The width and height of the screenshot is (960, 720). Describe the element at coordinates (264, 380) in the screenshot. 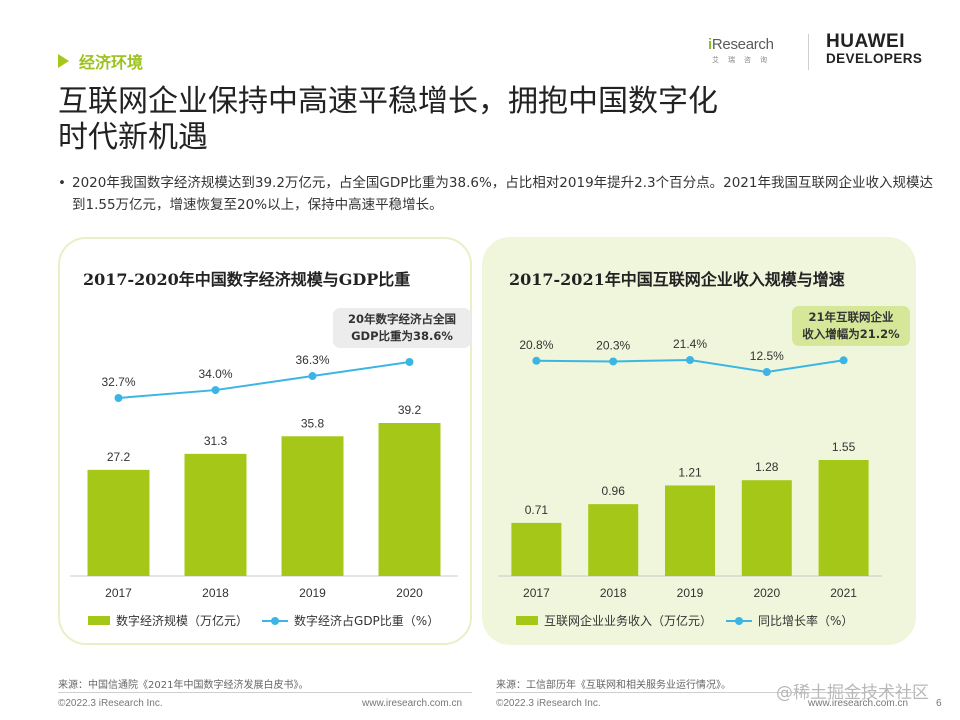

I see `left-chart-line-series` at that location.